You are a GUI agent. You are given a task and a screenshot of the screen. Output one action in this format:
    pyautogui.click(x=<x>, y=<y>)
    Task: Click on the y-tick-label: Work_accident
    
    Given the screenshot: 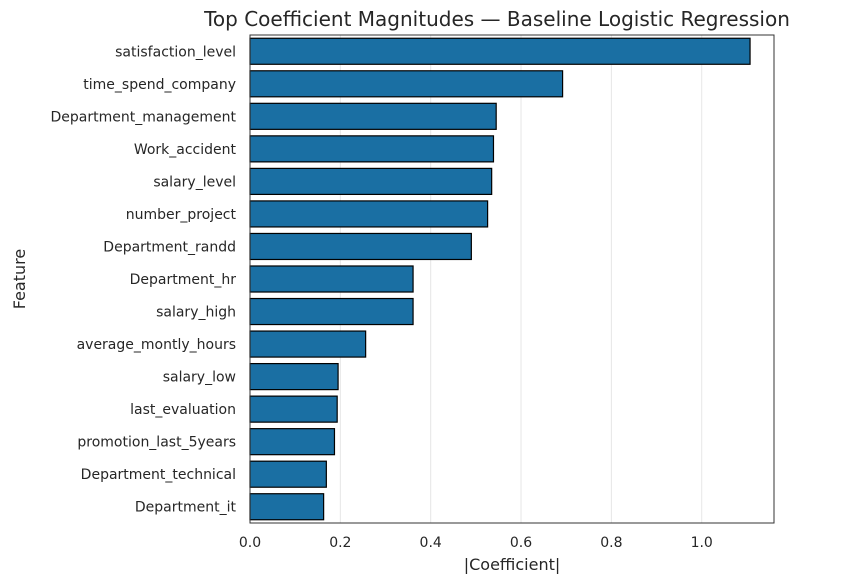 What is the action you would take?
    pyautogui.click(x=185, y=150)
    